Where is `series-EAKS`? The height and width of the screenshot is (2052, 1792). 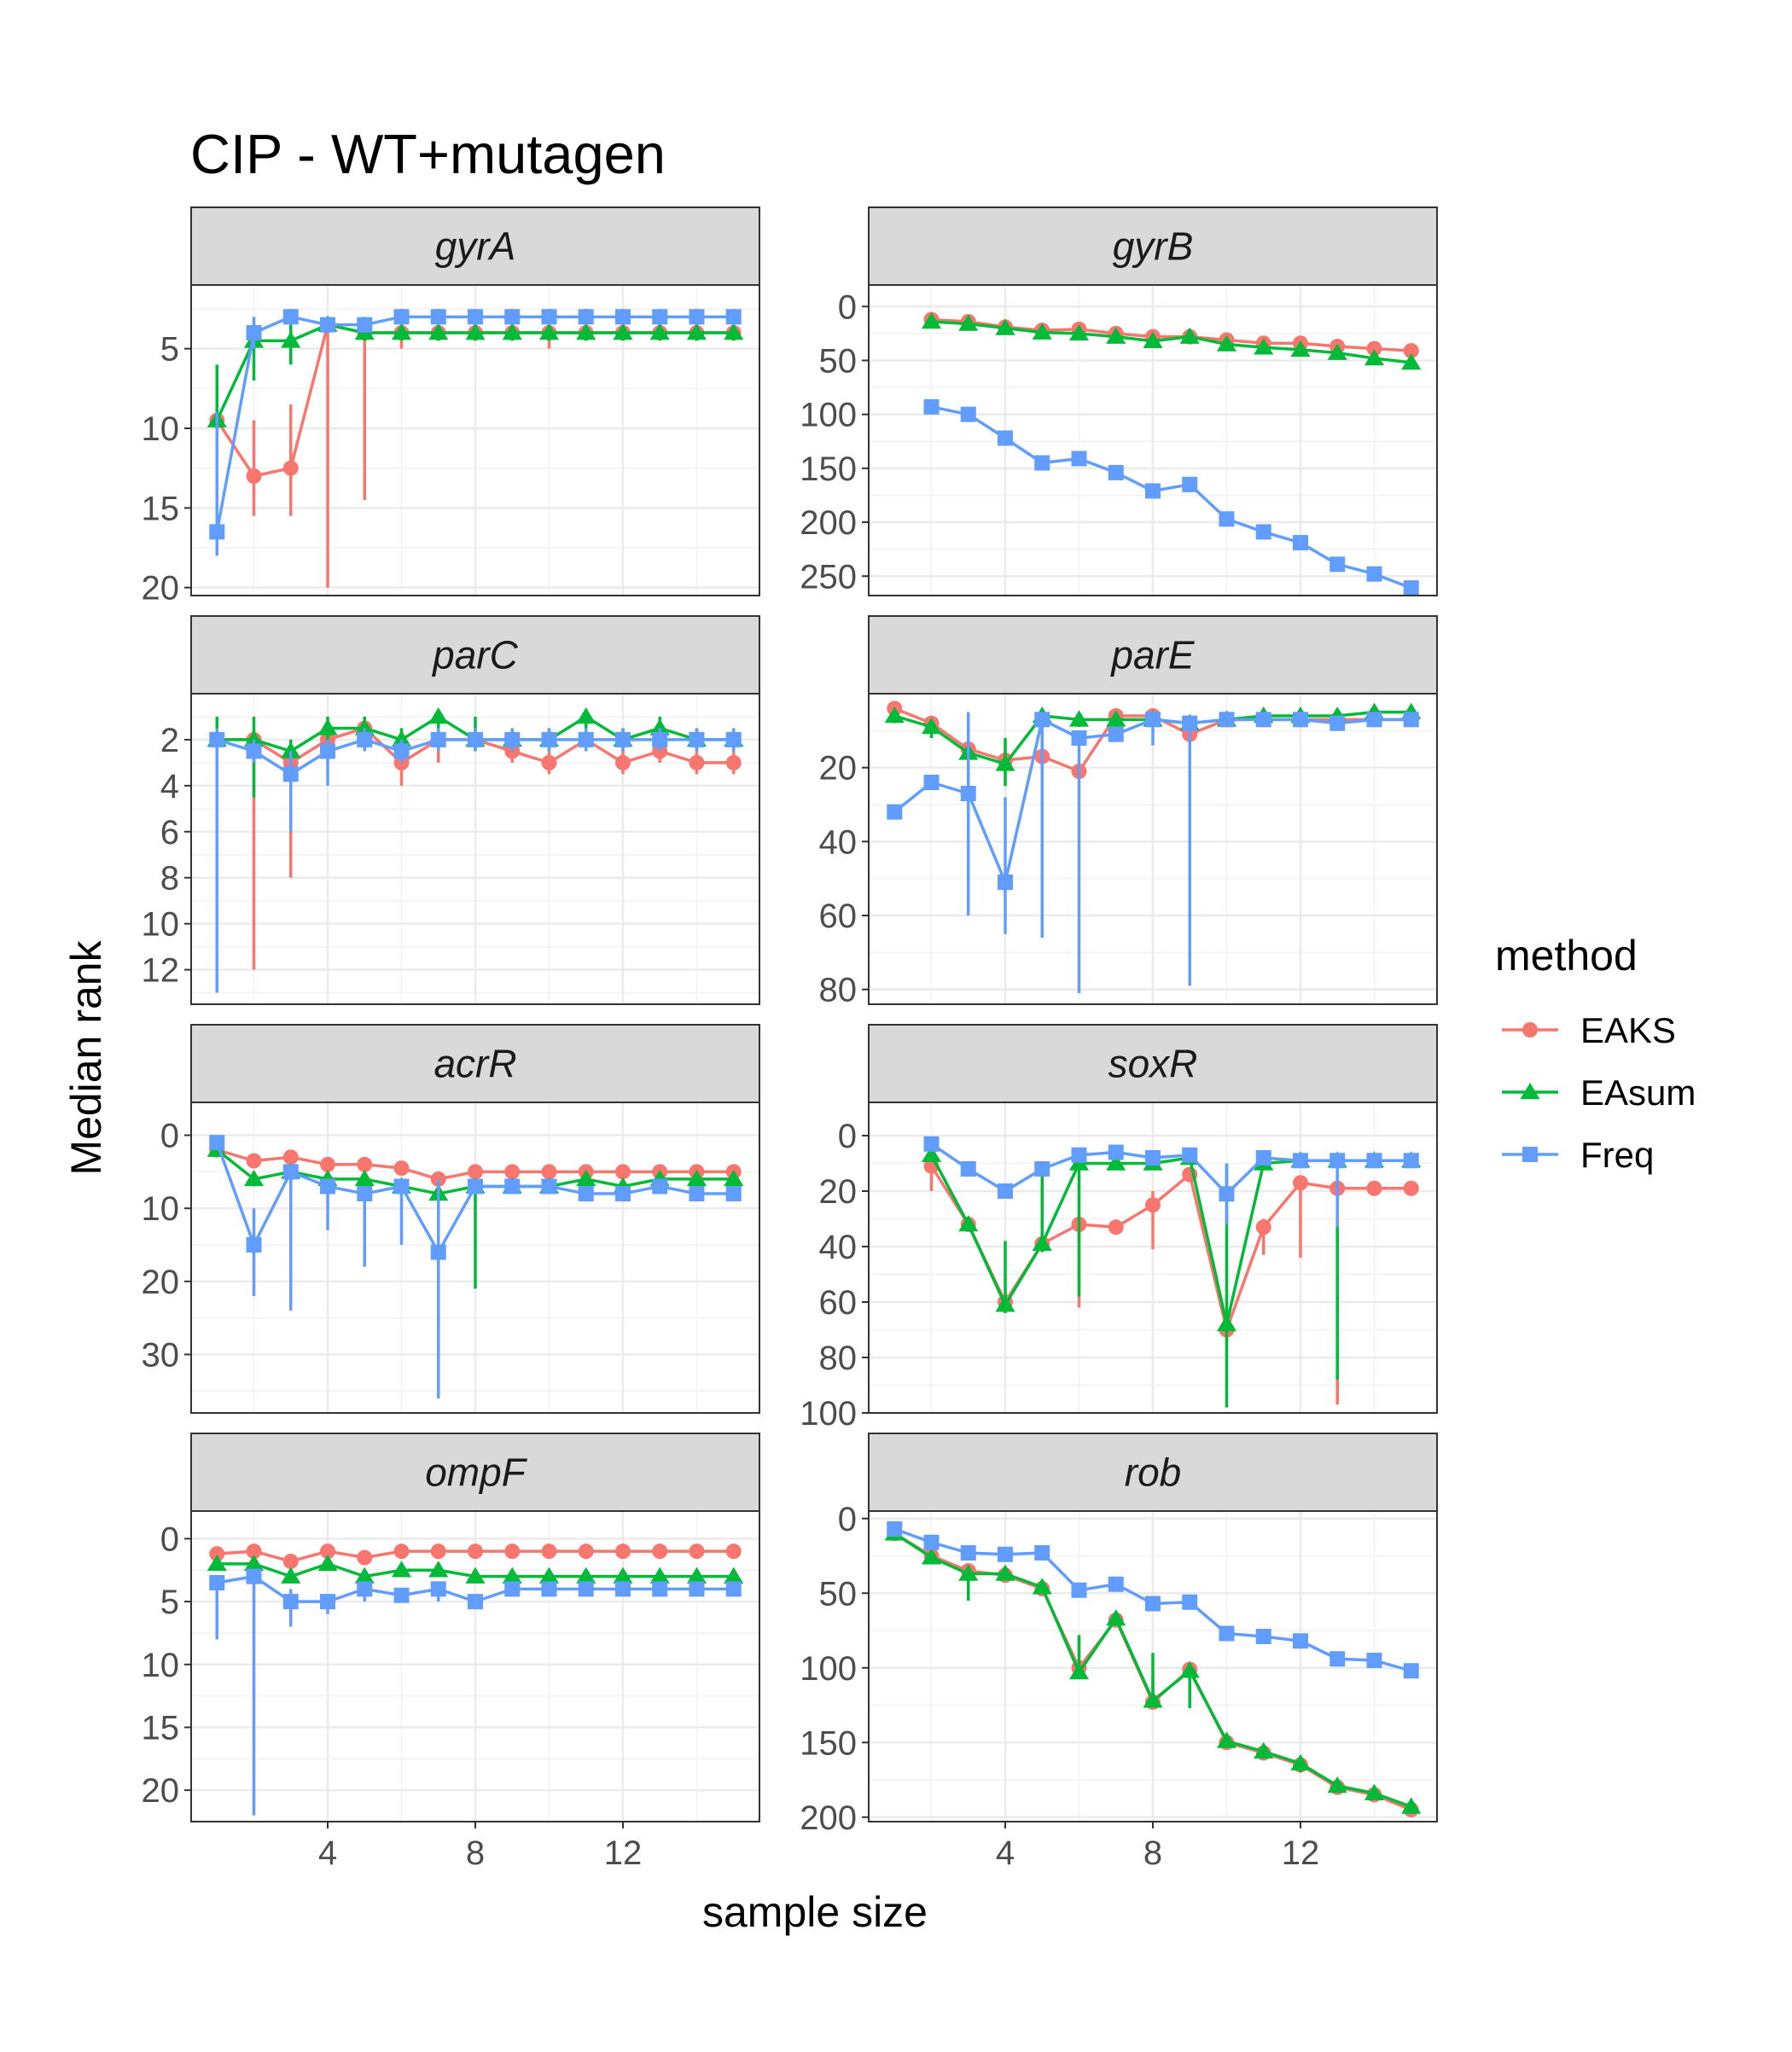 series-EAKS is located at coordinates (476, 1556).